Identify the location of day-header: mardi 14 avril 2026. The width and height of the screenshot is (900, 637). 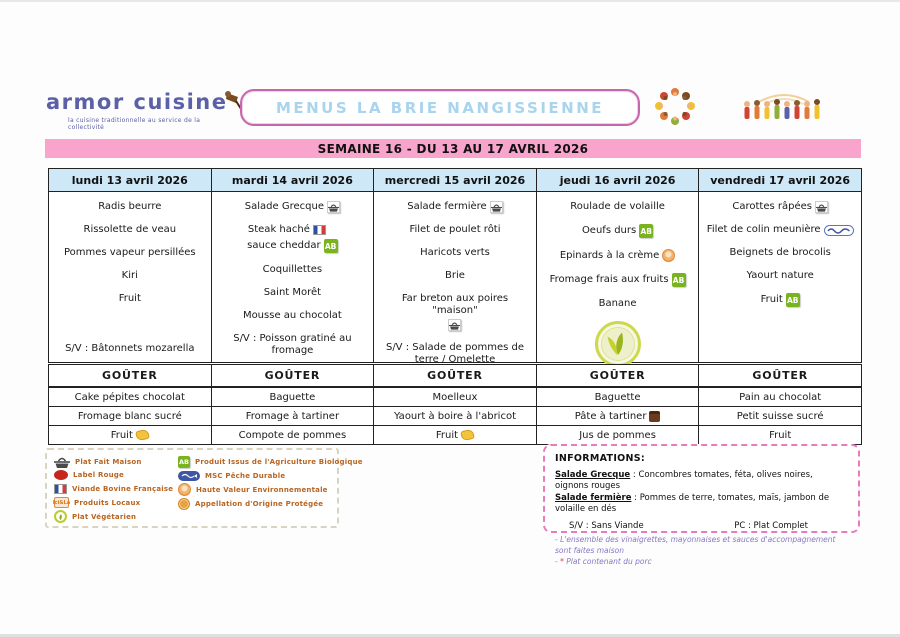
(292, 180).